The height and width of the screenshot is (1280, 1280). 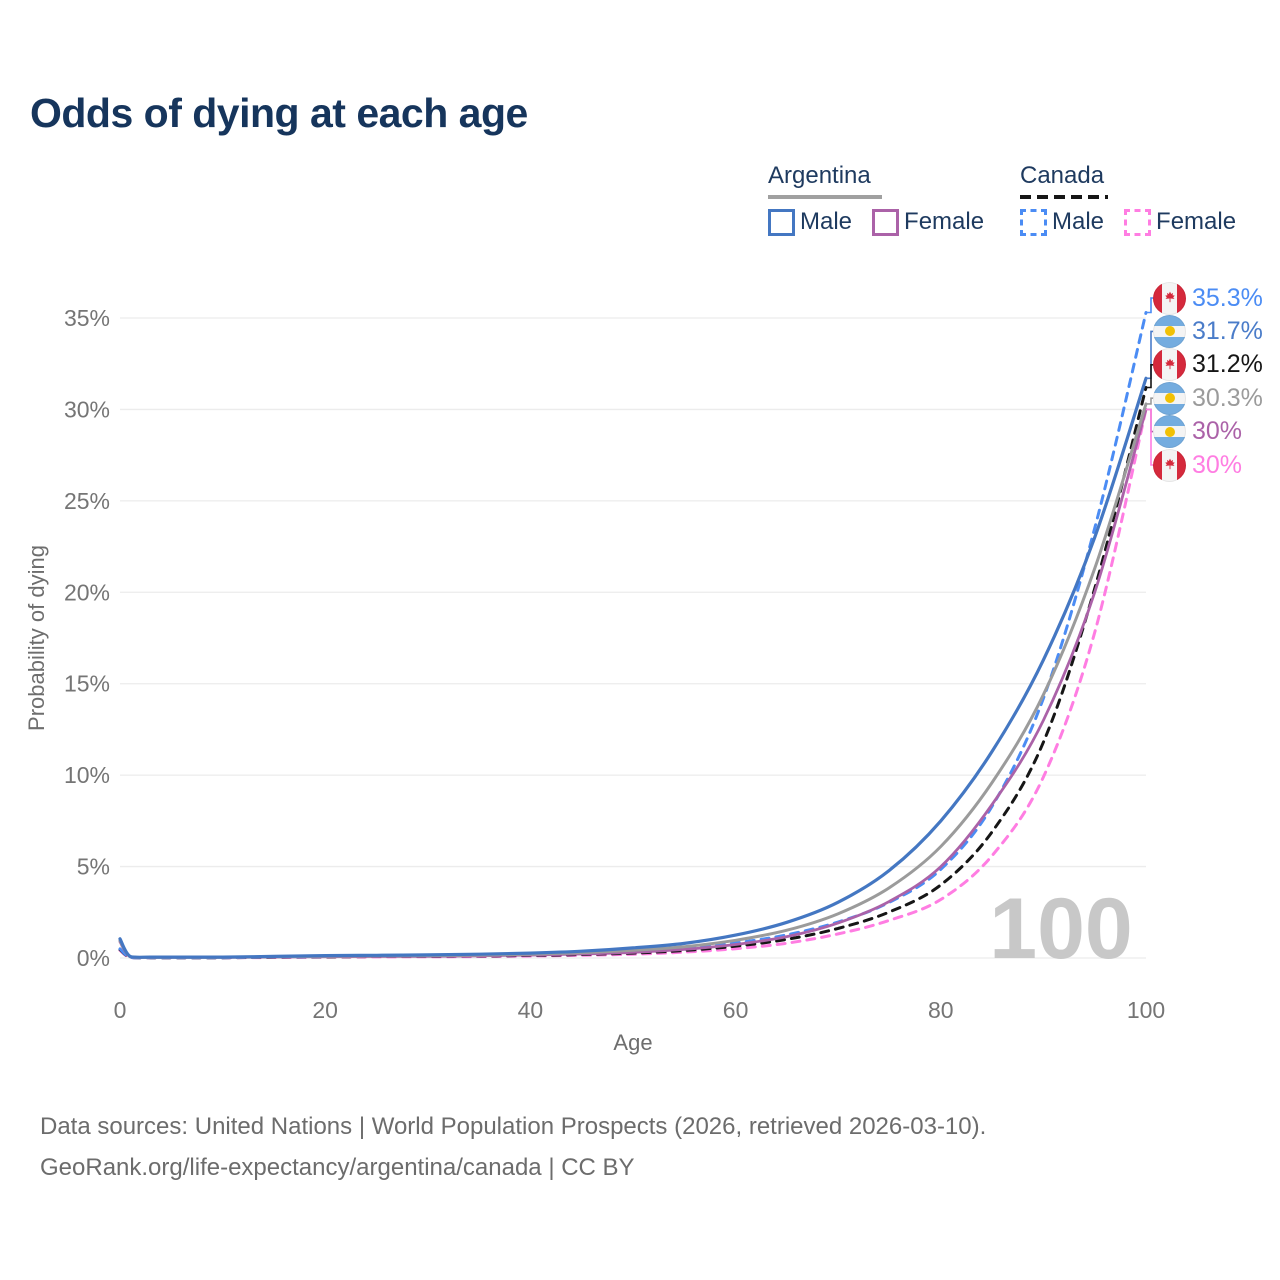 I want to click on legend-label-canada-female: Female, so click(x=1196, y=221).